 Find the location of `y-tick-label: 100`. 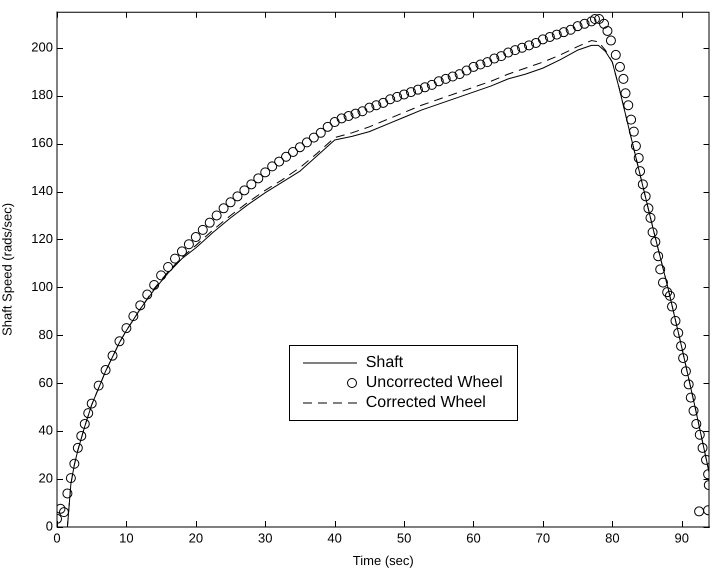

y-tick-label: 100 is located at coordinates (42, 286).